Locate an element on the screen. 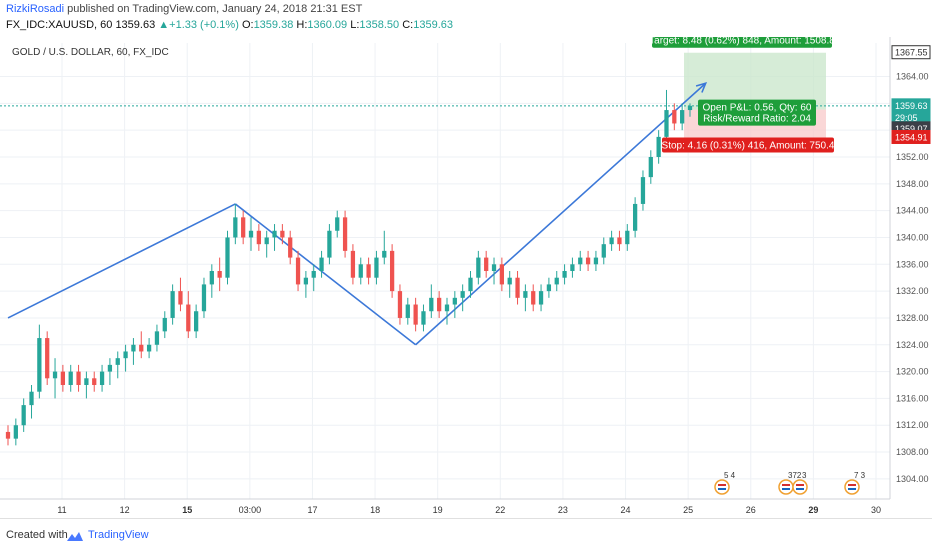  chart-title: GOLD / U.S. DOLLAR, 60, FX_IDC is located at coordinates (90, 52).